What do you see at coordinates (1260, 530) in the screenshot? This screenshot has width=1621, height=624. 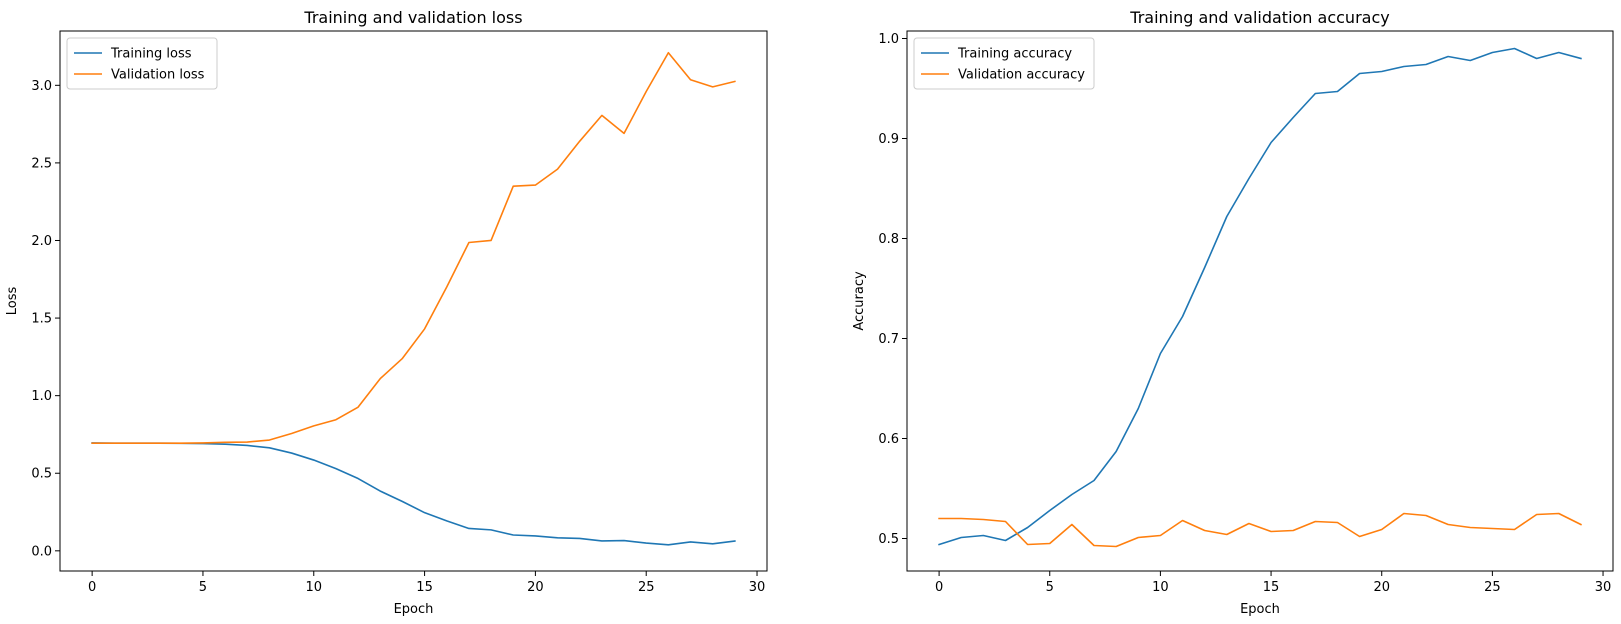 I see `series-line-validation-accuracy` at bounding box center [1260, 530].